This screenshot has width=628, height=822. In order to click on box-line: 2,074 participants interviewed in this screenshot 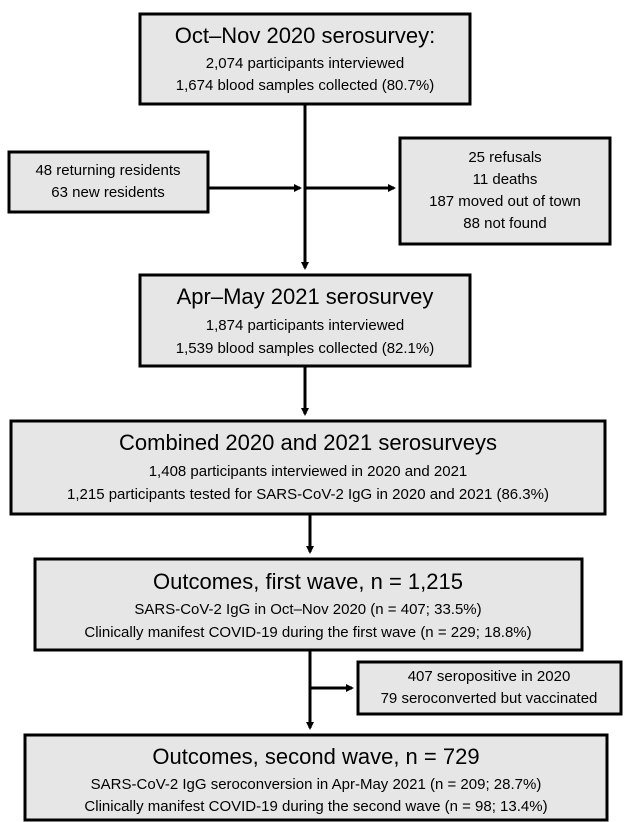, I will do `click(305, 63)`.